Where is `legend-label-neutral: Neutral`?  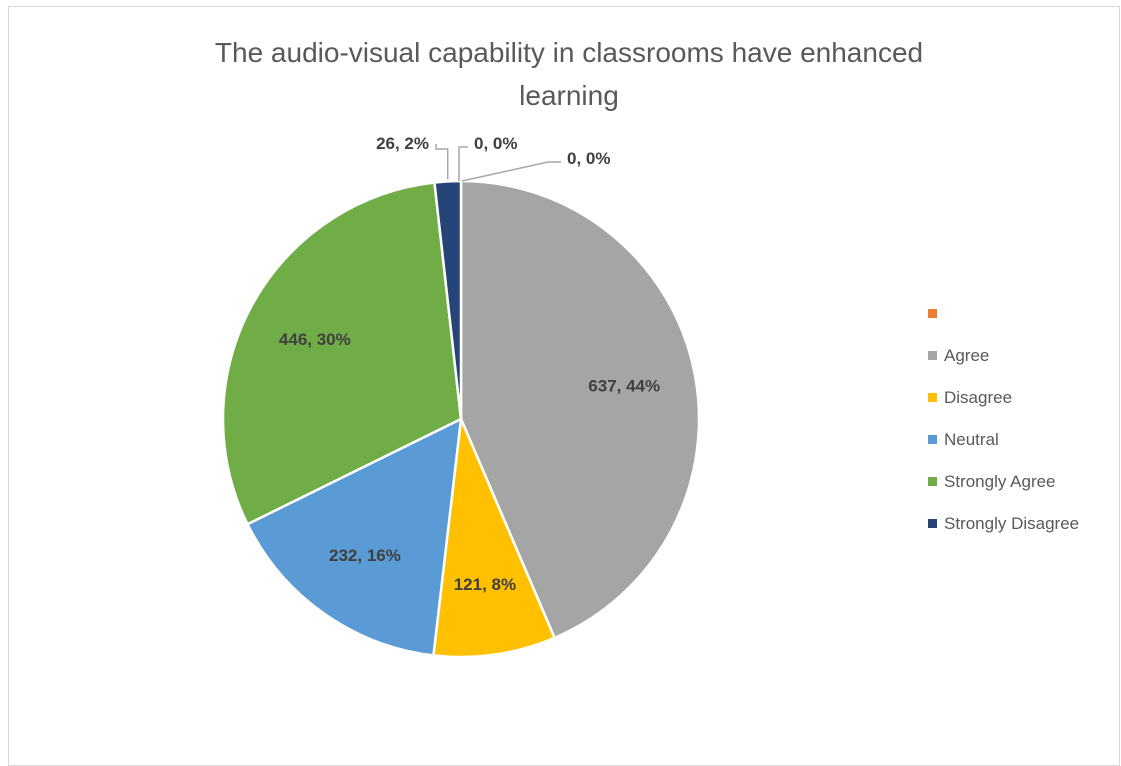 legend-label-neutral: Neutral is located at coordinates (971, 439).